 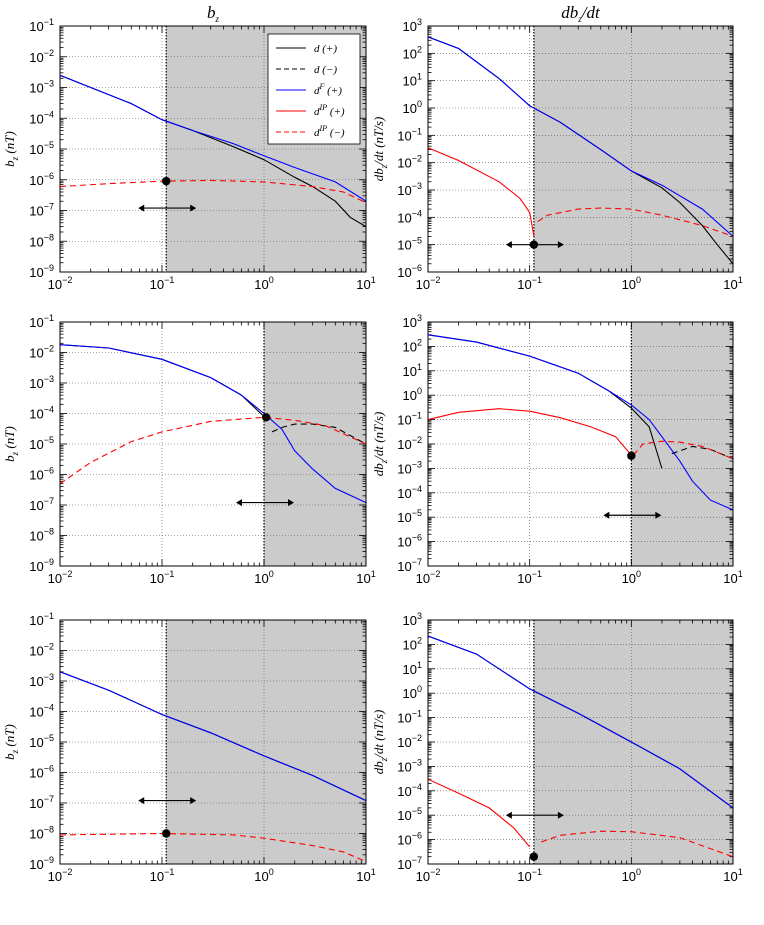 I want to click on y-axis-label: bz (nT), so click(x=11, y=742).